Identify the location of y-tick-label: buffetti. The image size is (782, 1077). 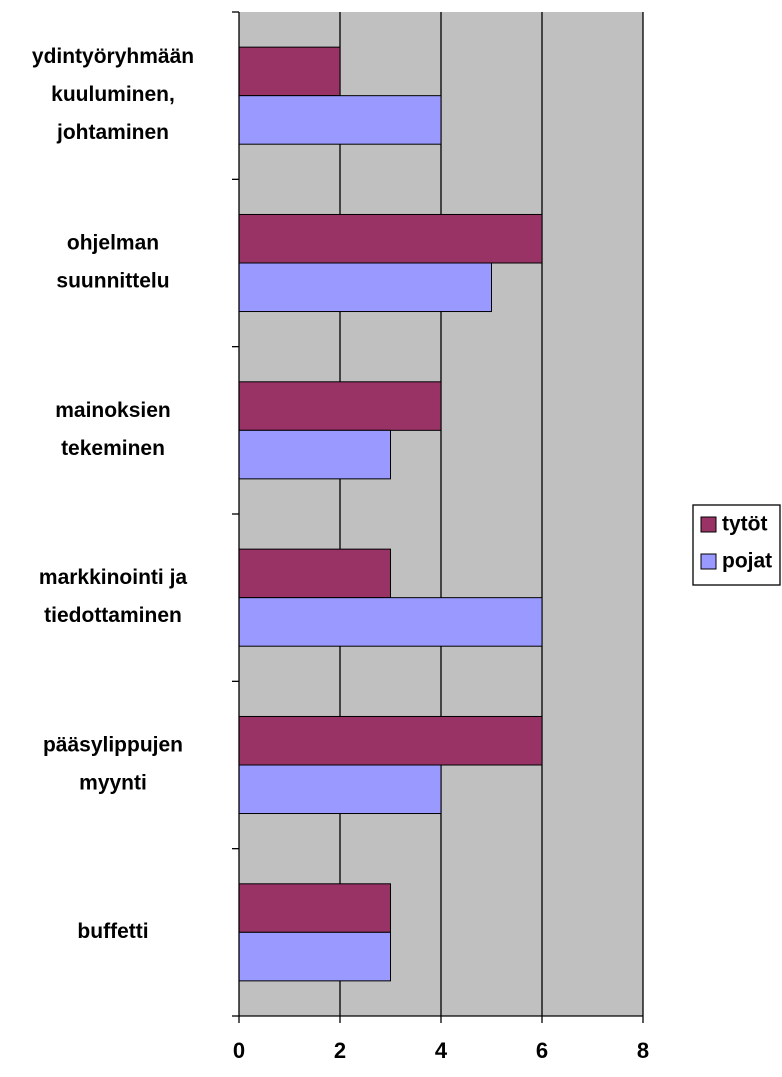
(112, 931).